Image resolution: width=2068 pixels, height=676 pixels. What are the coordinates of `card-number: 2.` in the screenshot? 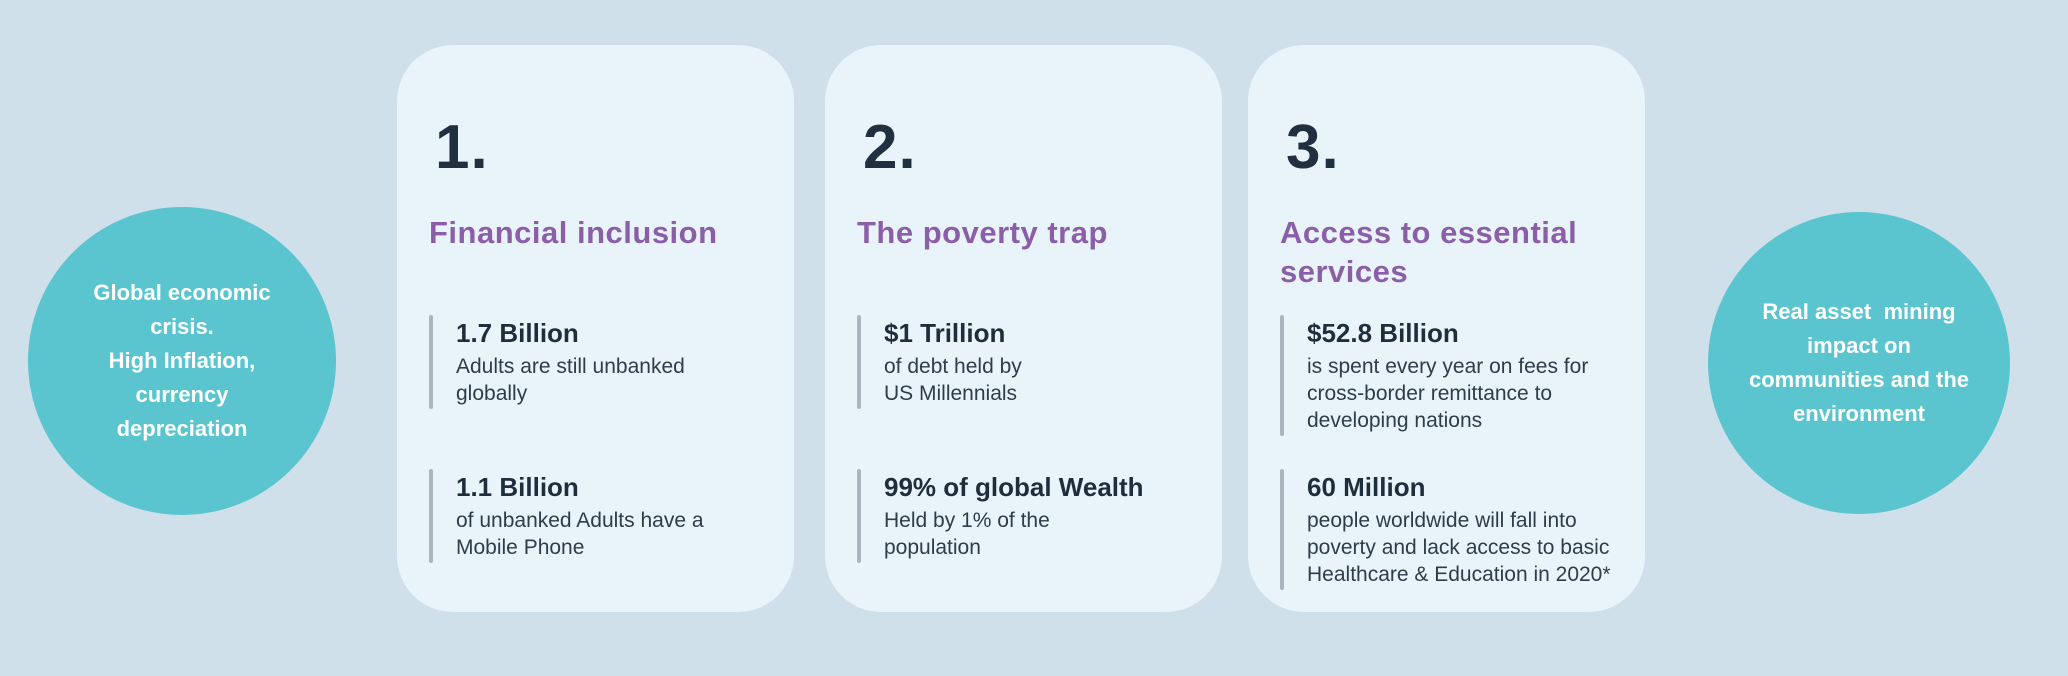 It's located at (890, 147).